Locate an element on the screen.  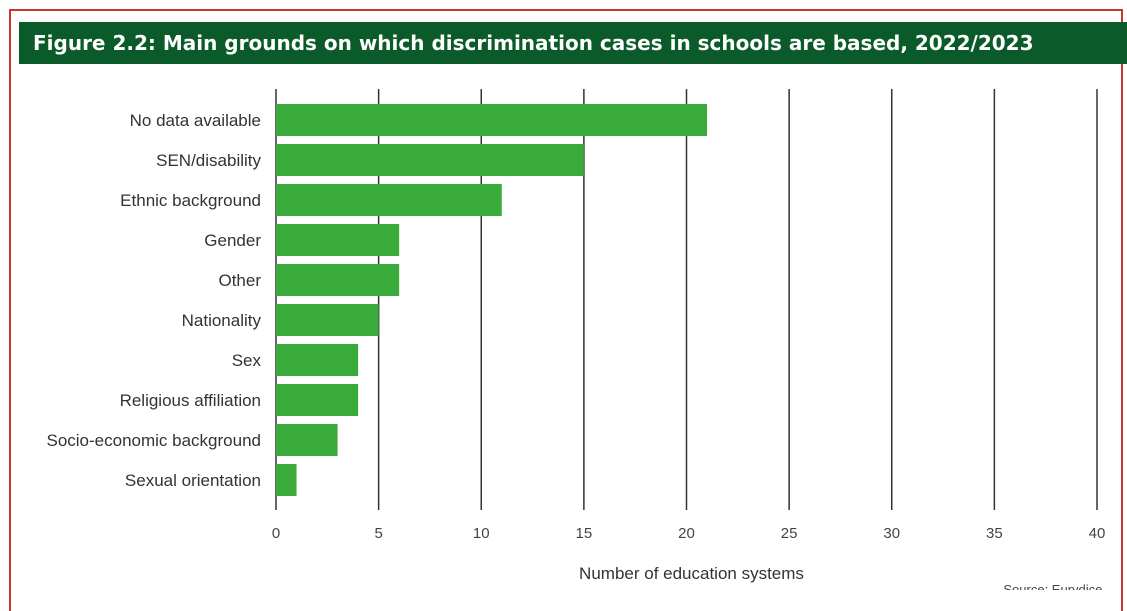
x-tick-label: 10 is located at coordinates (481, 533).